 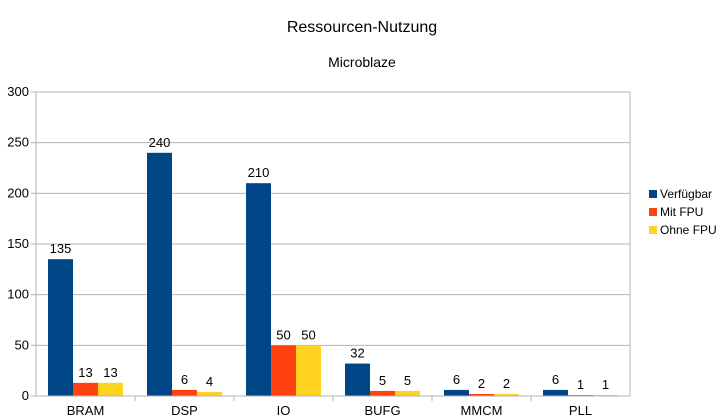 I want to click on y-tick-label: 50, so click(x=22, y=344).